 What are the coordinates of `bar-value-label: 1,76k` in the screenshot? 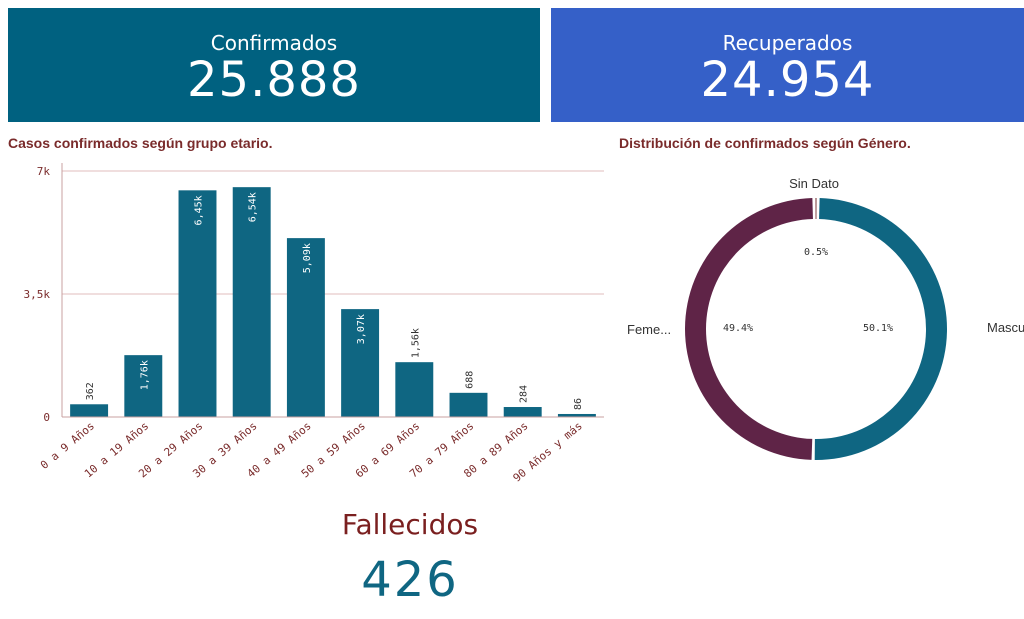 It's located at (144, 375).